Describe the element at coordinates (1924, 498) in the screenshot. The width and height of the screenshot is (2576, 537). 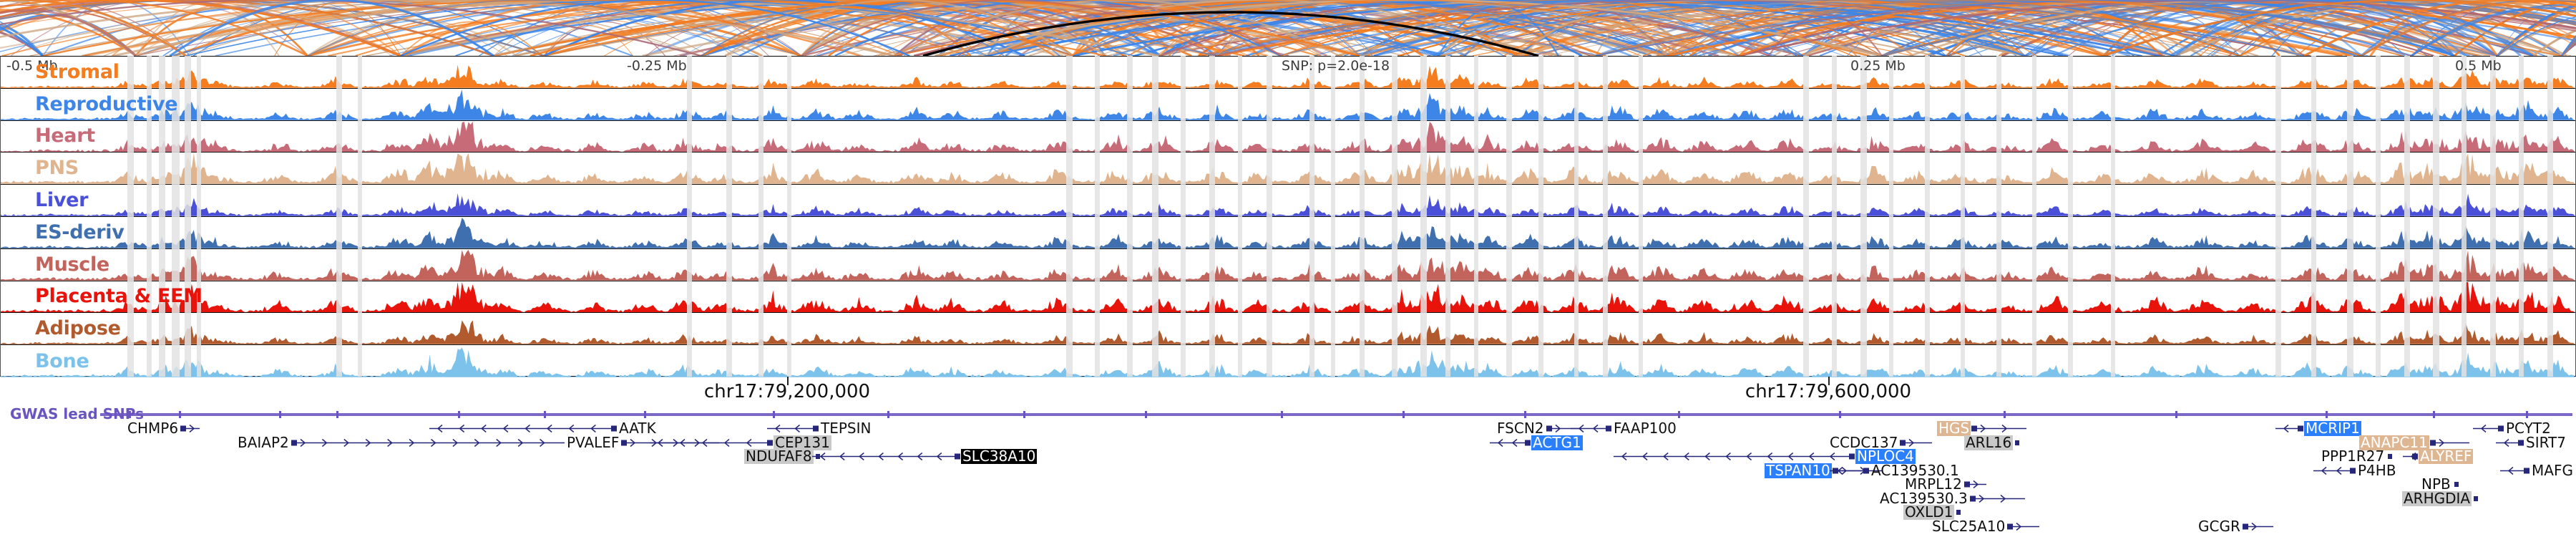
I see `gene-label: AC139530.3` at that location.